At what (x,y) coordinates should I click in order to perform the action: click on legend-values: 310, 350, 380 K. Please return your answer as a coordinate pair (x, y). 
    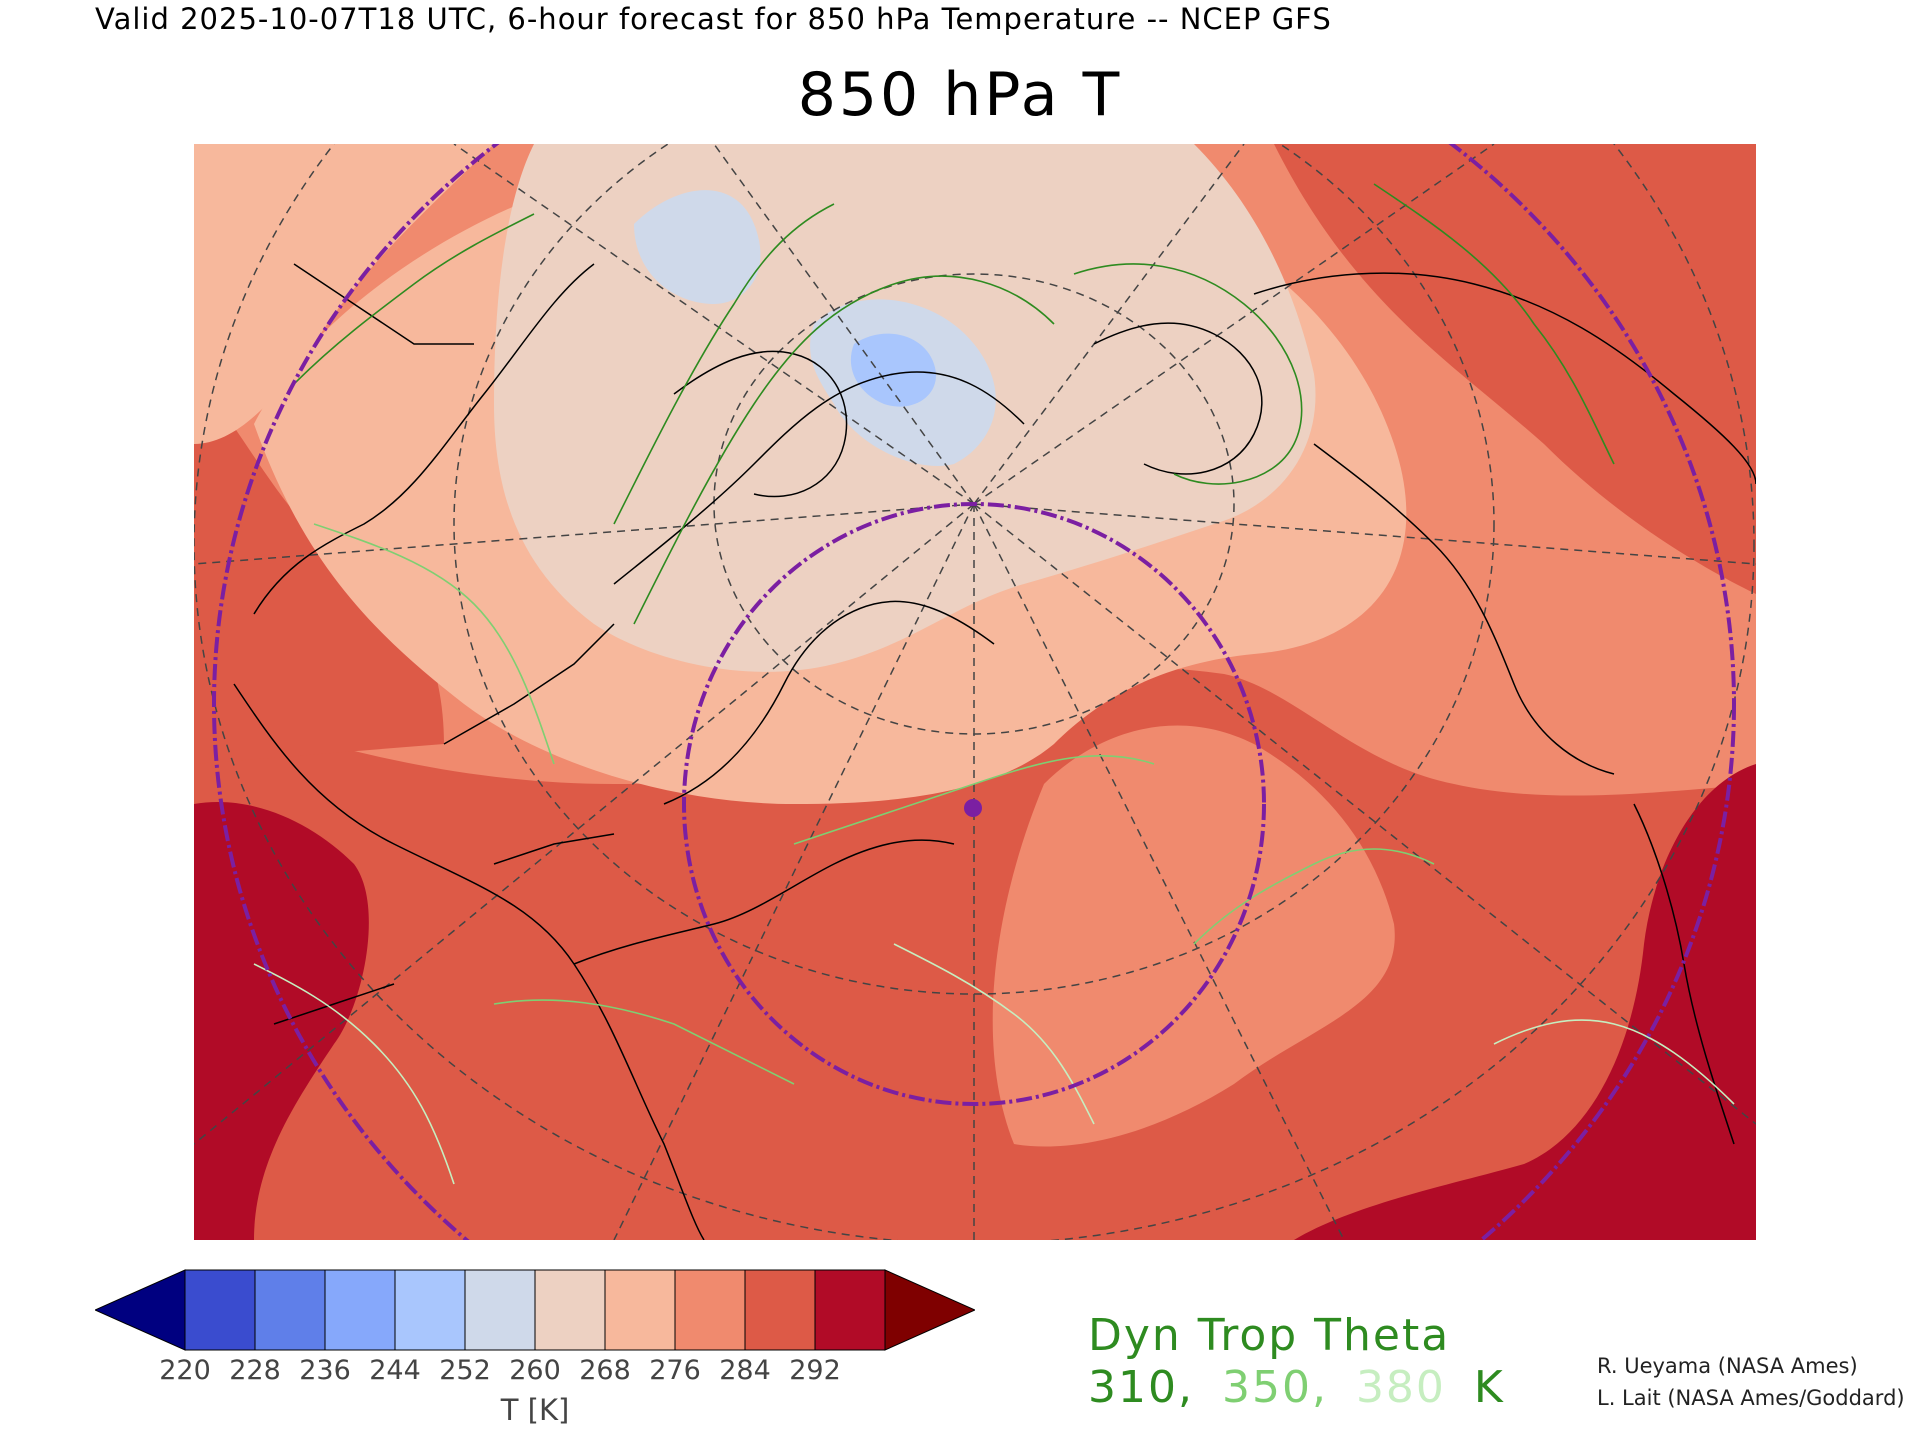
    Looking at the image, I should click on (1296, 1387).